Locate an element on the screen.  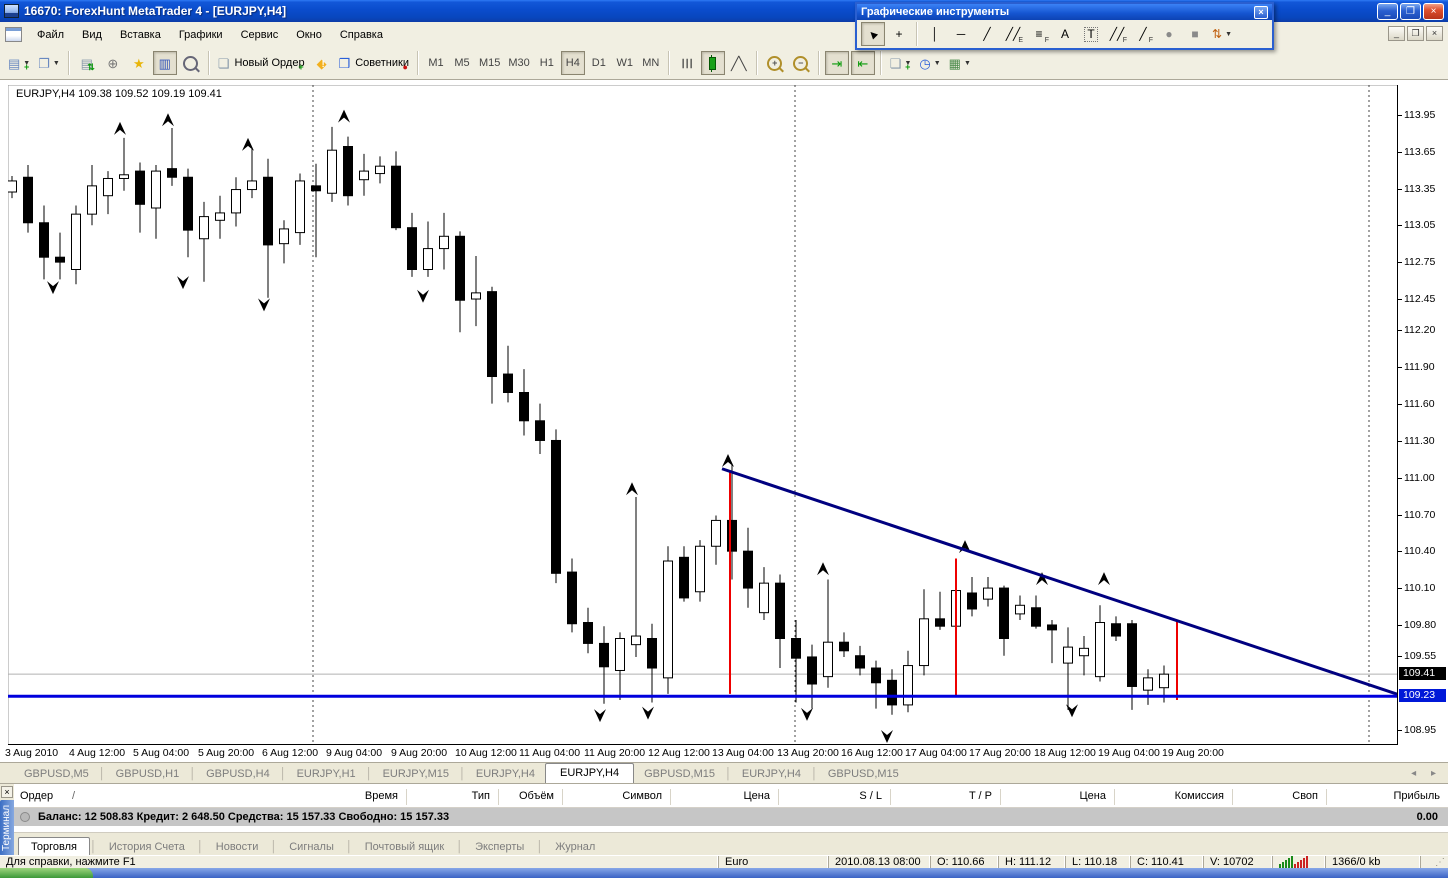
menu-Окно: Окно is located at coordinates (309, 34).